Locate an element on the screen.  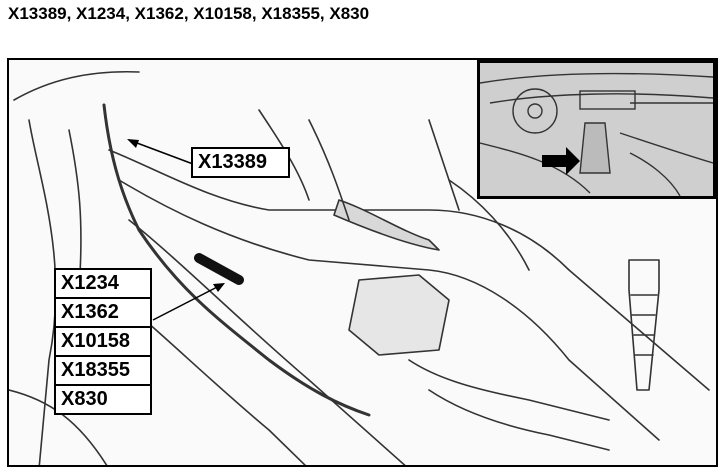
callout-x10158: X10158 is located at coordinates (103, 341).